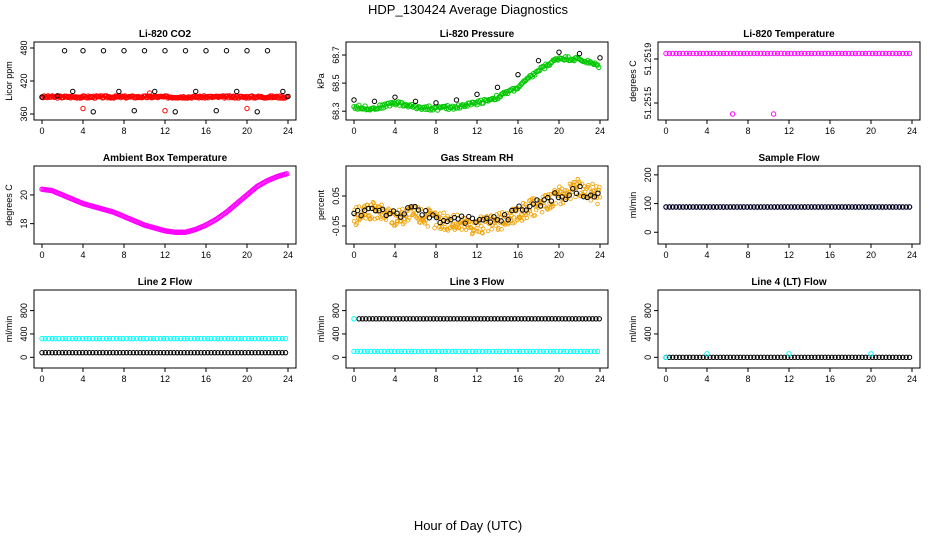 The image size is (936, 540). What do you see at coordinates (648, 310) in the screenshot?
I see `y-tick-label: 800` at bounding box center [648, 310].